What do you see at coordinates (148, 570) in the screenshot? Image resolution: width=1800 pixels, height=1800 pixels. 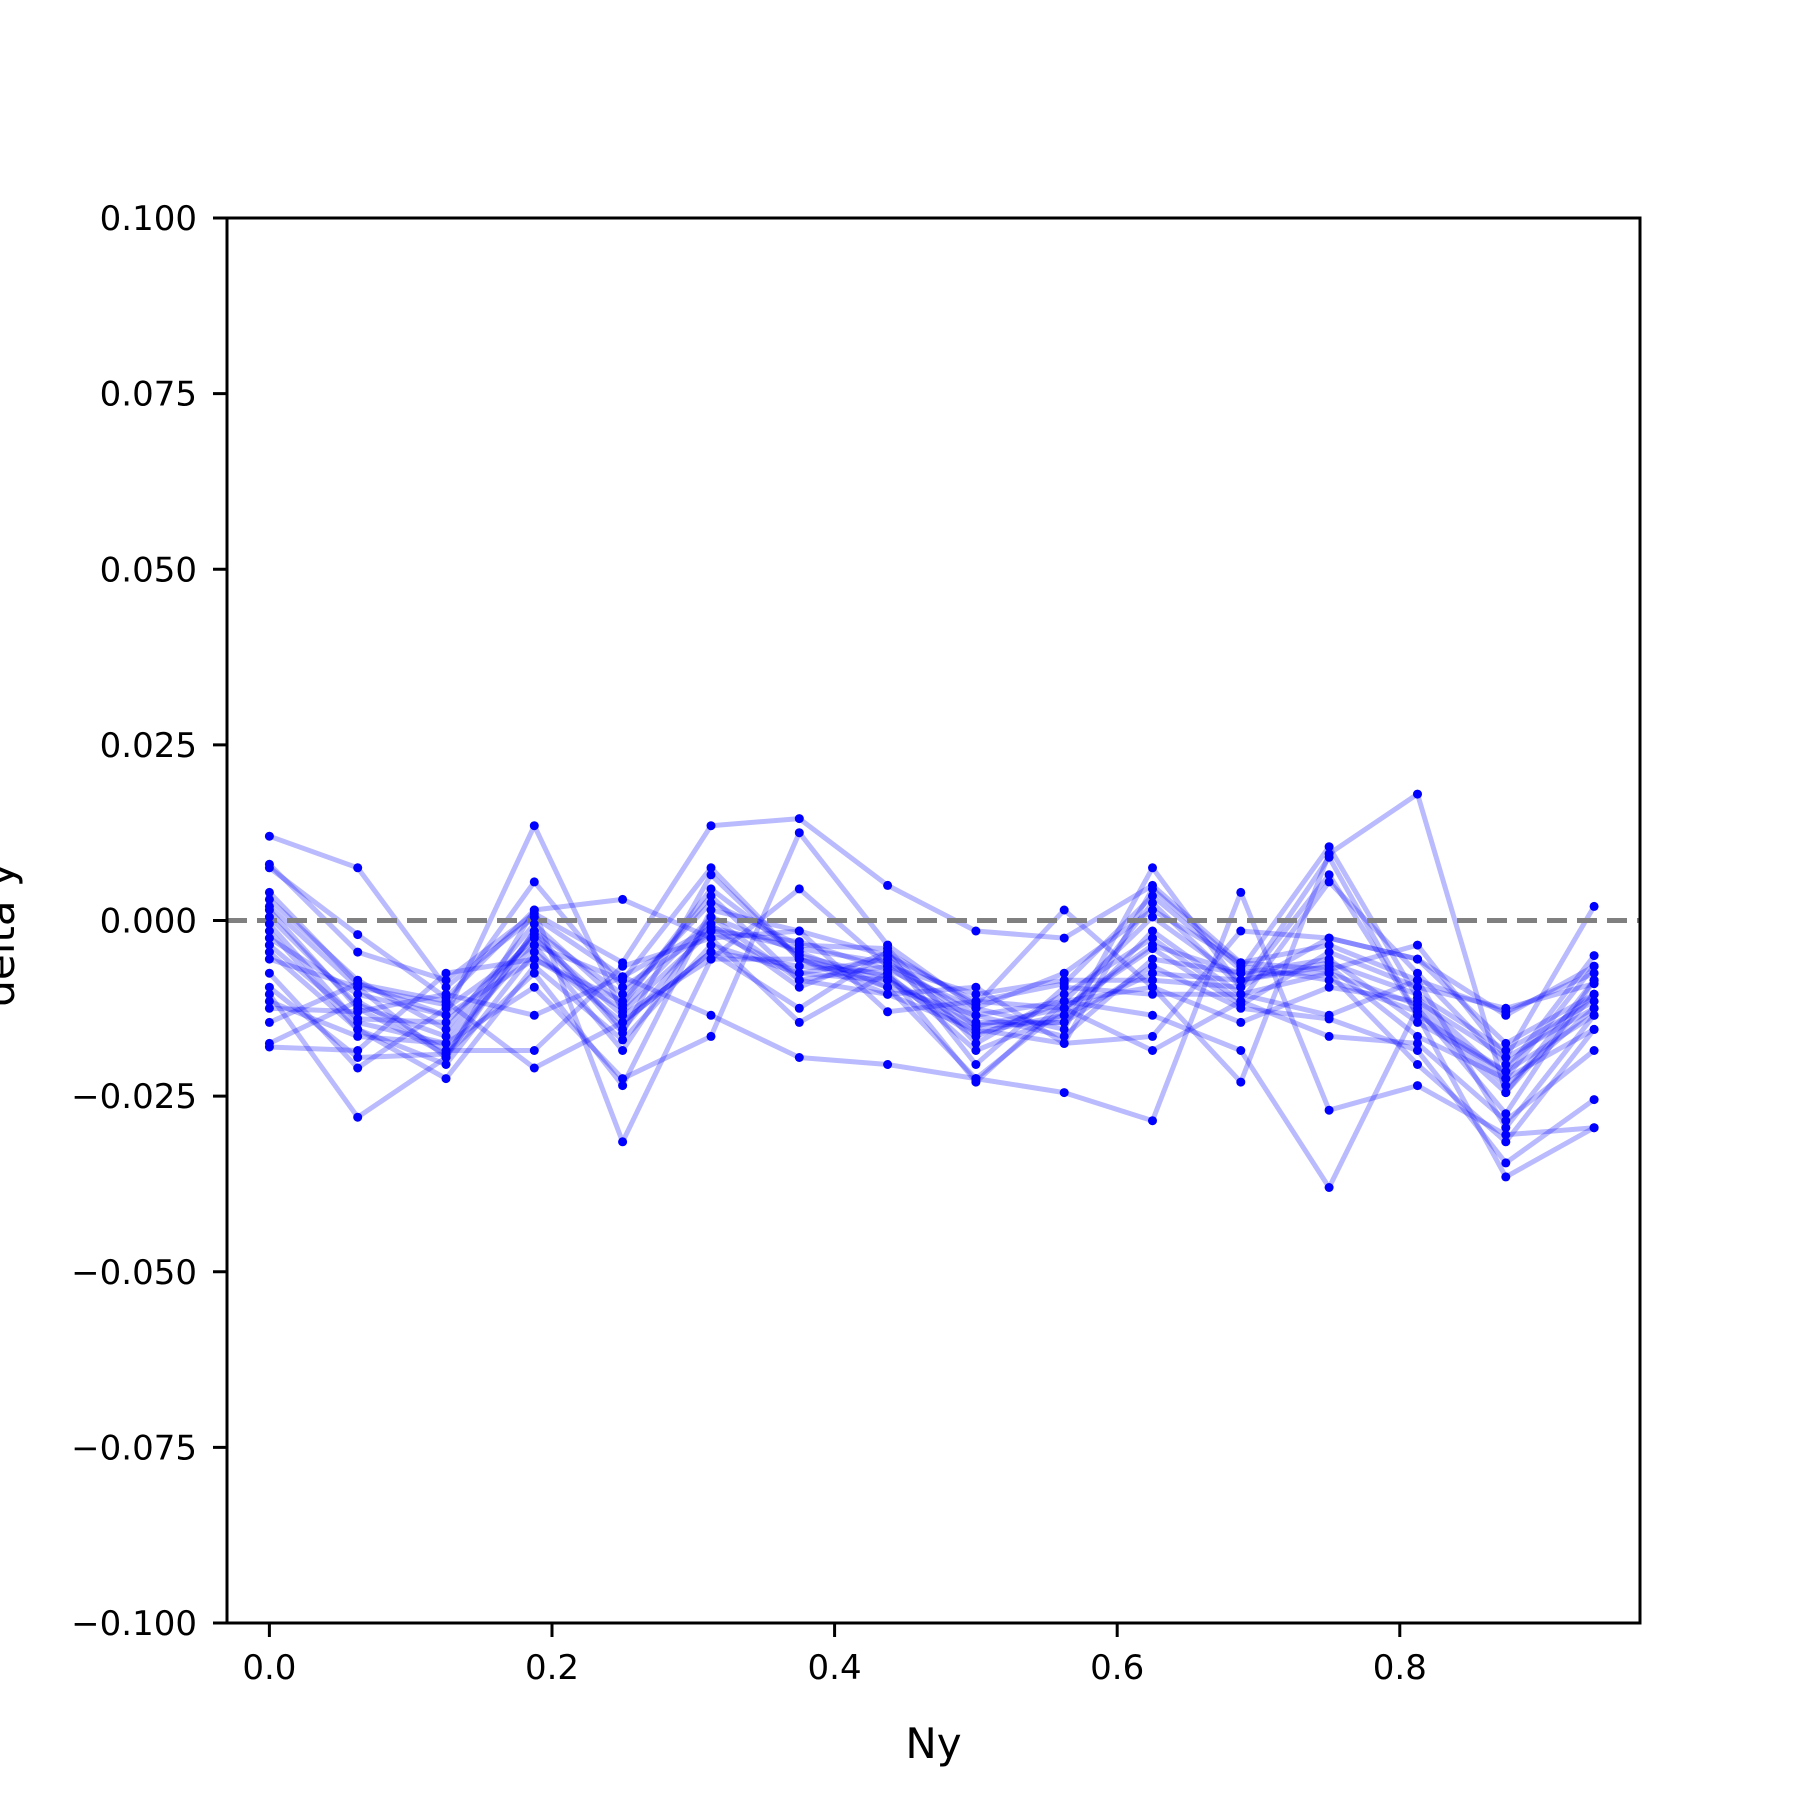 I see `y-tick-label: 0.050` at bounding box center [148, 570].